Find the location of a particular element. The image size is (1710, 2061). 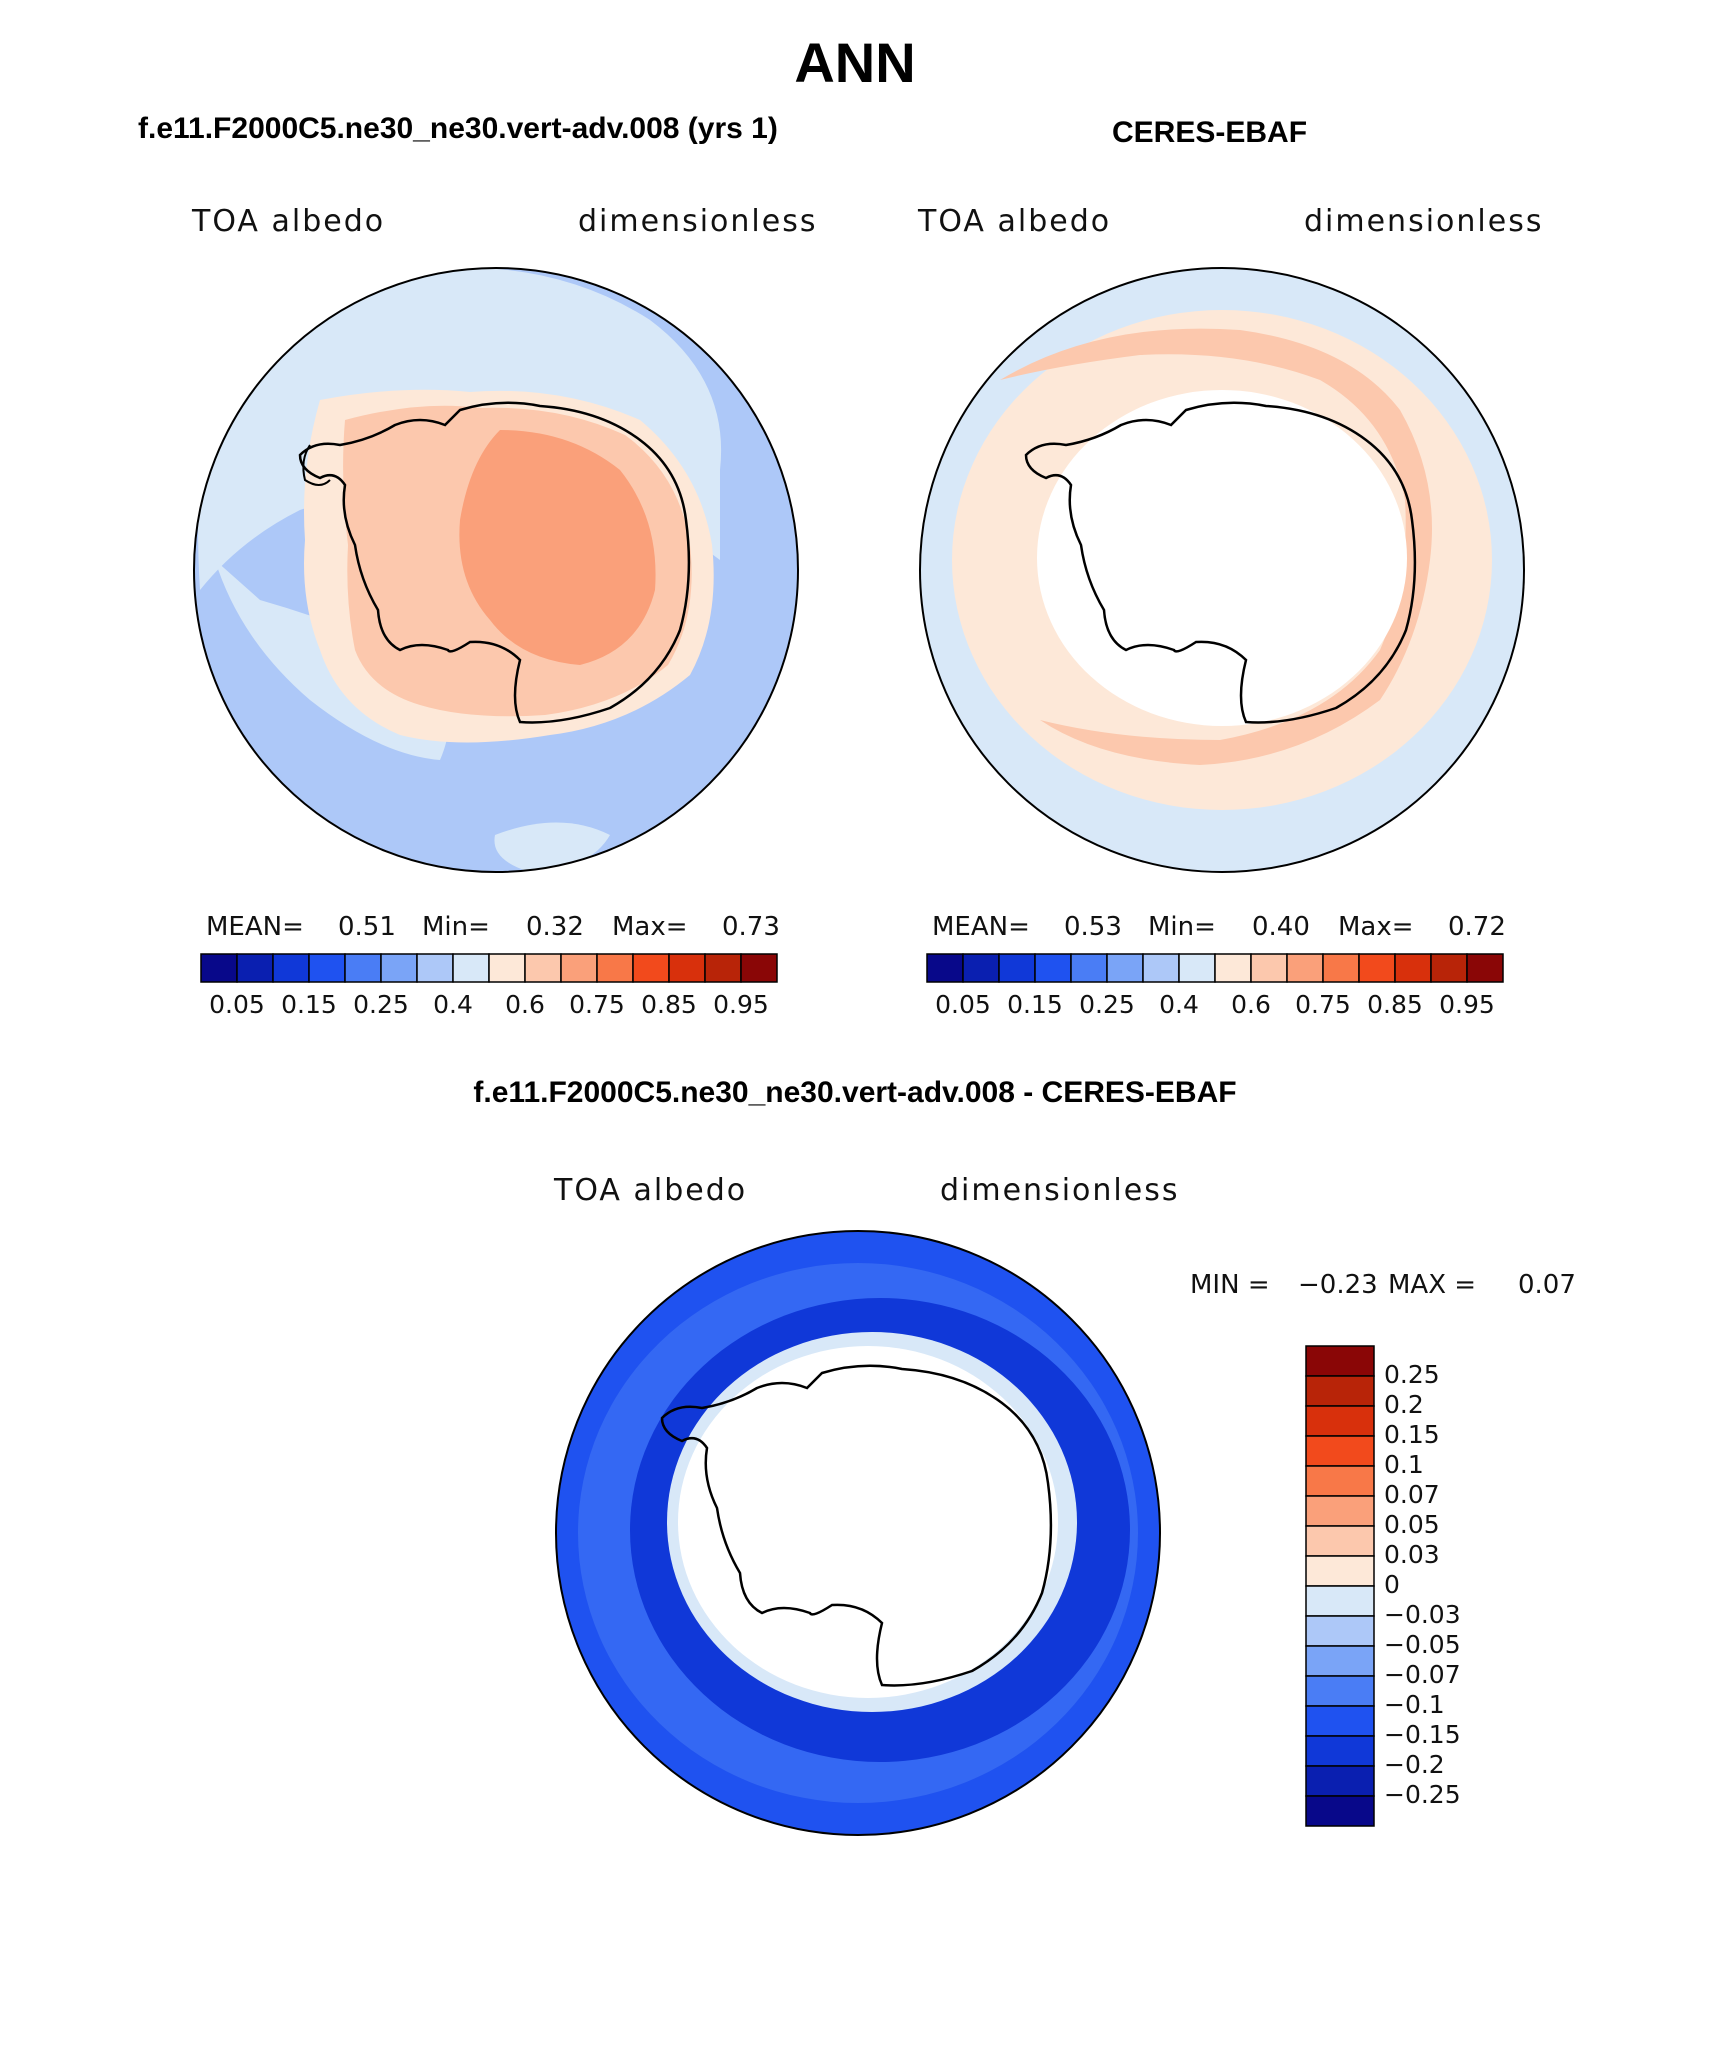

obs-max-label: Max= is located at coordinates (1376, 927).